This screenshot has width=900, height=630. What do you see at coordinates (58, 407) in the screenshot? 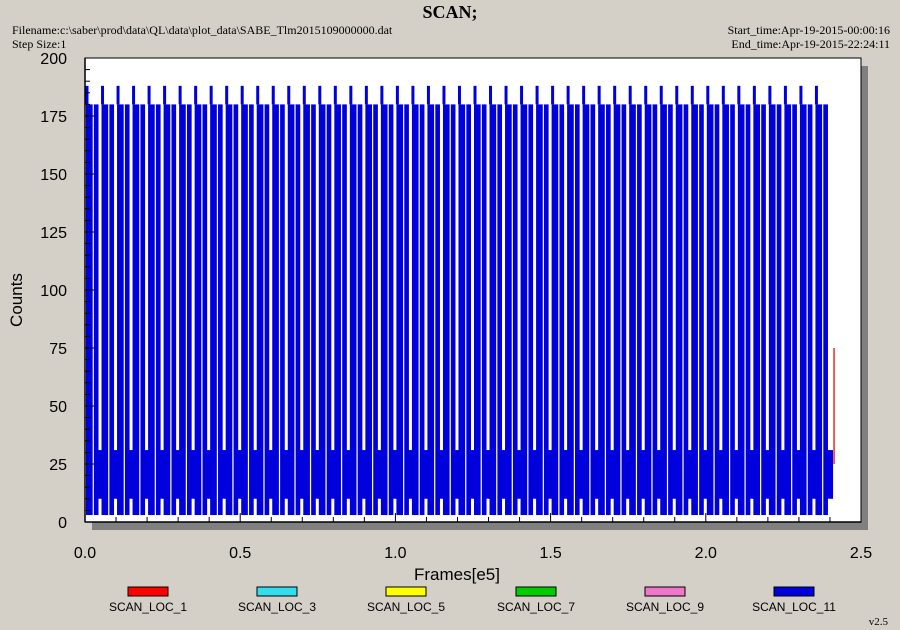
I see `y-tick-label: 50` at bounding box center [58, 407].